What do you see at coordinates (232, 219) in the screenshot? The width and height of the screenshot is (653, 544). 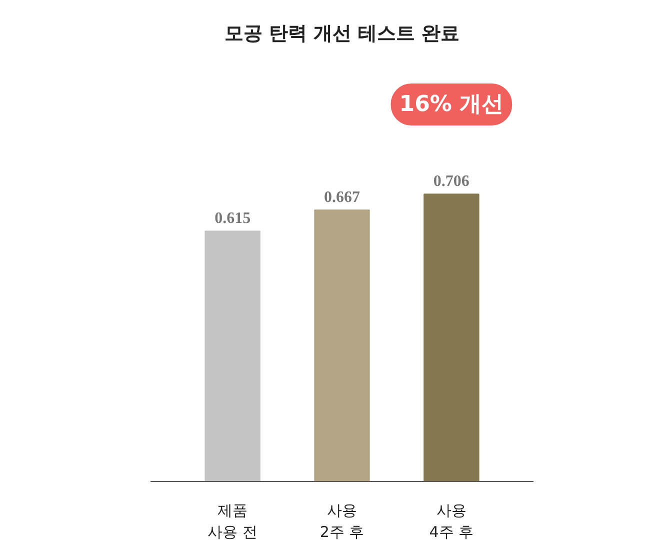 I see `data-label: 0.615` at bounding box center [232, 219].